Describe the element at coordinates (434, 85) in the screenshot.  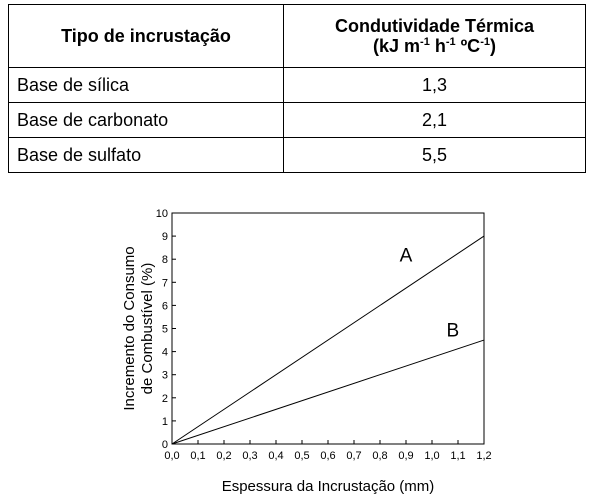
I see `cell-valor: 1,3` at that location.